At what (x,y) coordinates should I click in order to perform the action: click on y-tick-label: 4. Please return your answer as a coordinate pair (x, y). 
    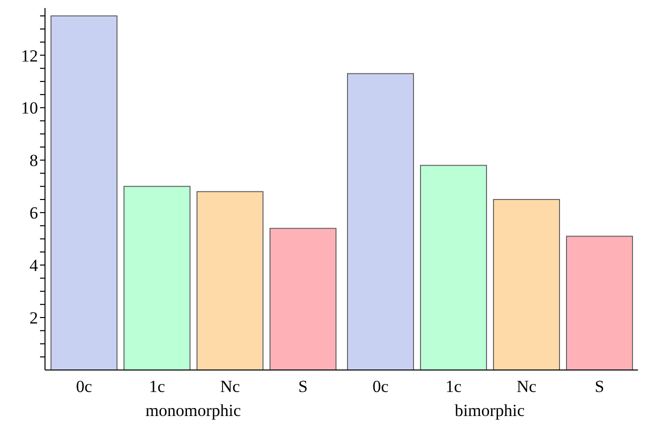
    Looking at the image, I should click on (34, 266).